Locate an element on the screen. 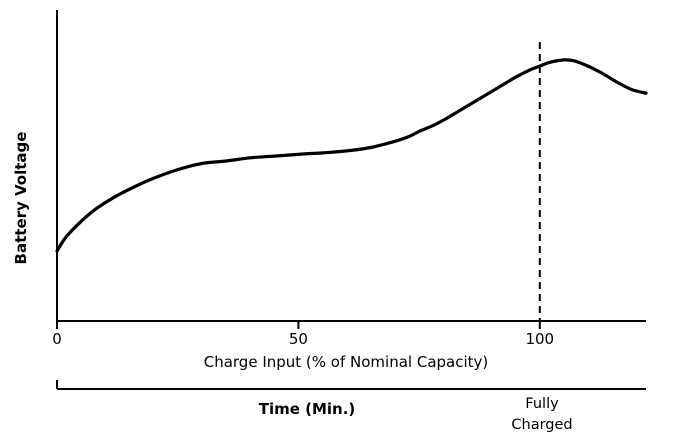  x-tick-labels: 0 50 100 is located at coordinates (303, 339).